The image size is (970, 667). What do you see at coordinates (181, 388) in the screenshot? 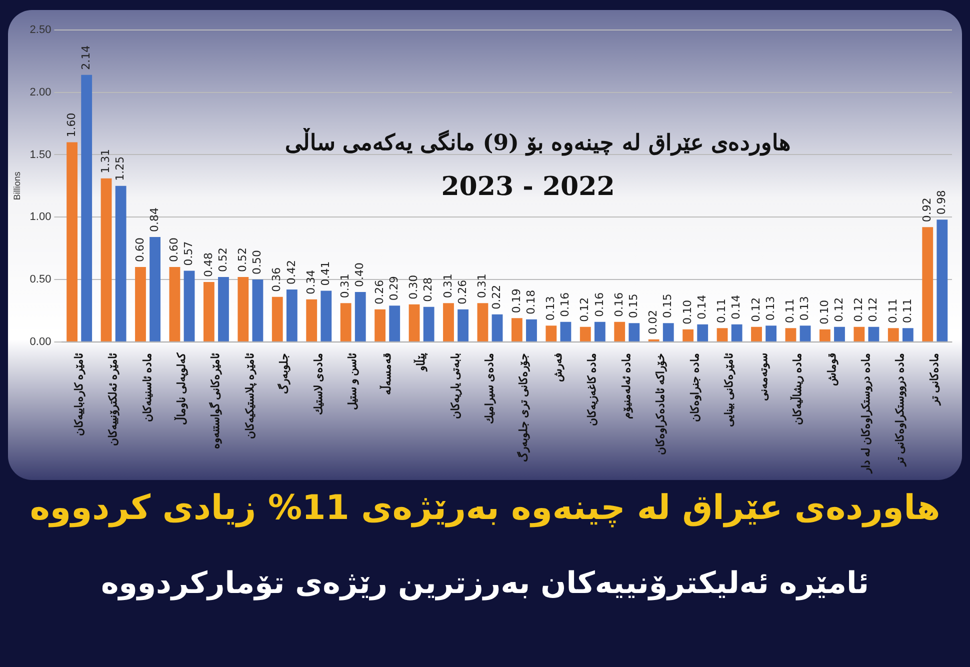
I see `x-tick-label: کەلوپەلی ناوماڵ` at bounding box center [181, 388].